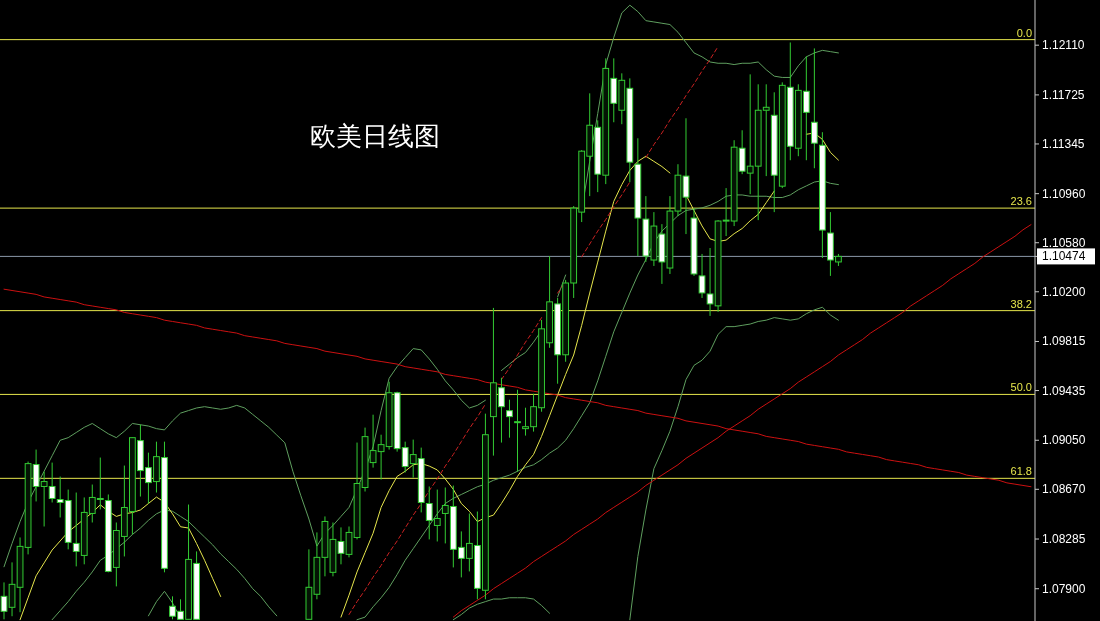  What do you see at coordinates (1021, 303) in the screenshot?
I see `annotation: 38.2` at bounding box center [1021, 303].